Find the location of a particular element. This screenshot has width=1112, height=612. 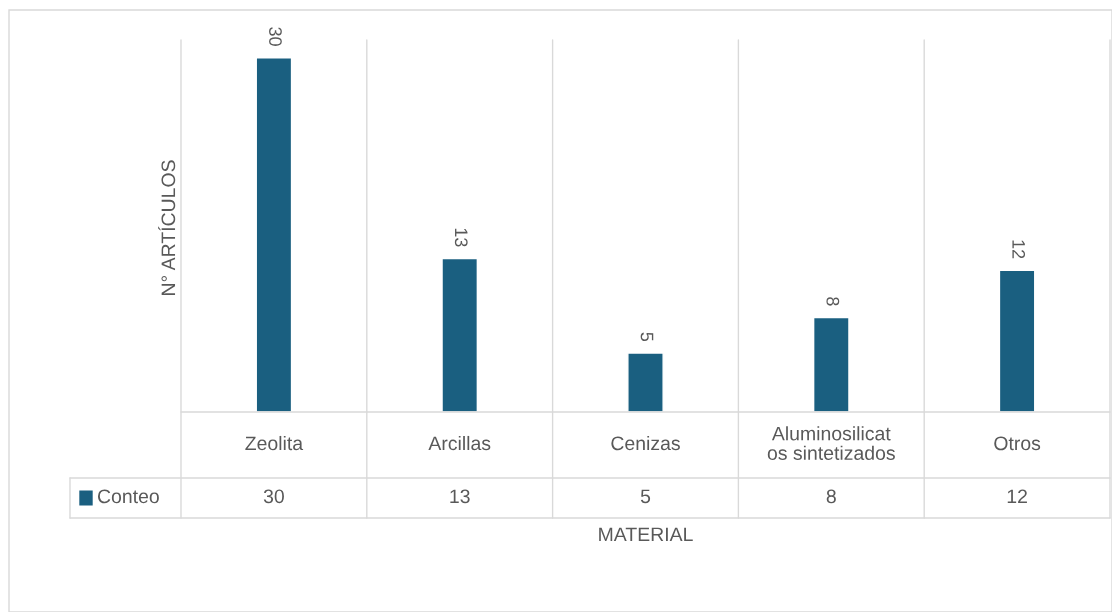

x-tick-label: Otros is located at coordinates (1017, 443).